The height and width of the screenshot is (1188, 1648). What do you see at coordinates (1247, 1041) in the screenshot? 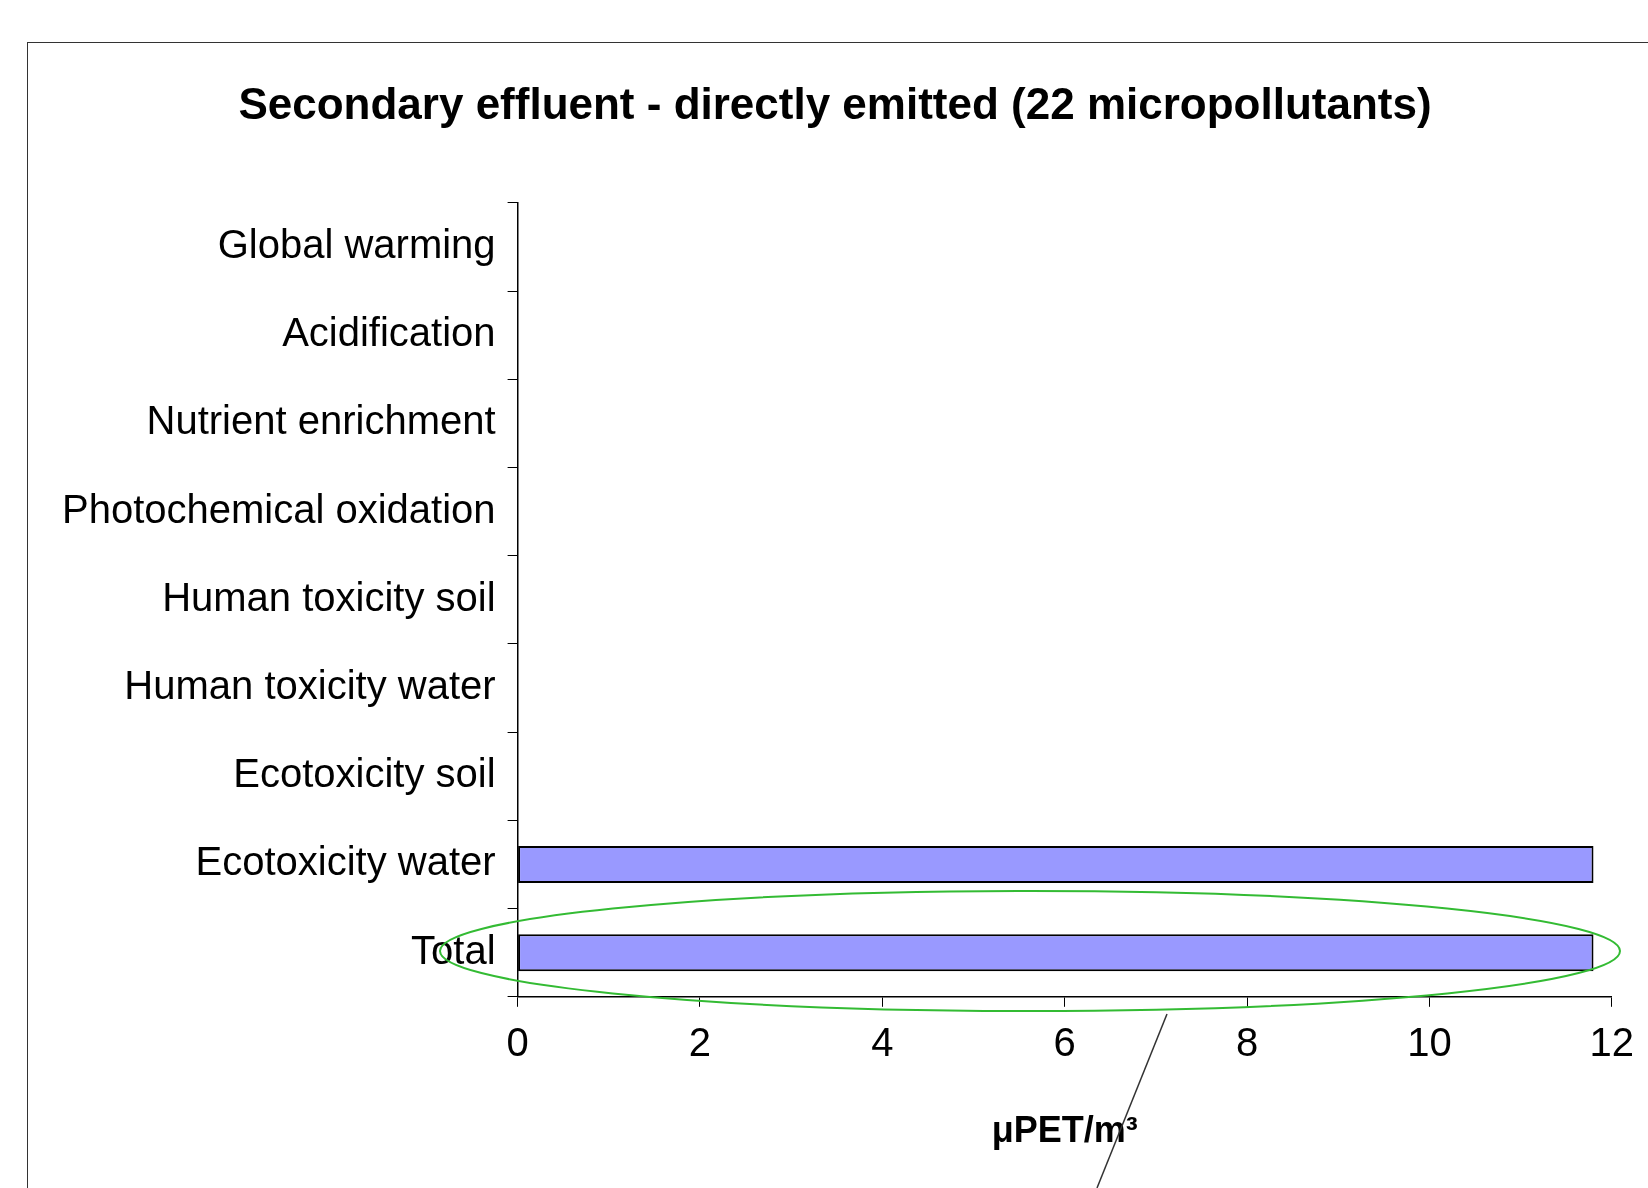
I see `x-tick-label: 8` at bounding box center [1247, 1041].